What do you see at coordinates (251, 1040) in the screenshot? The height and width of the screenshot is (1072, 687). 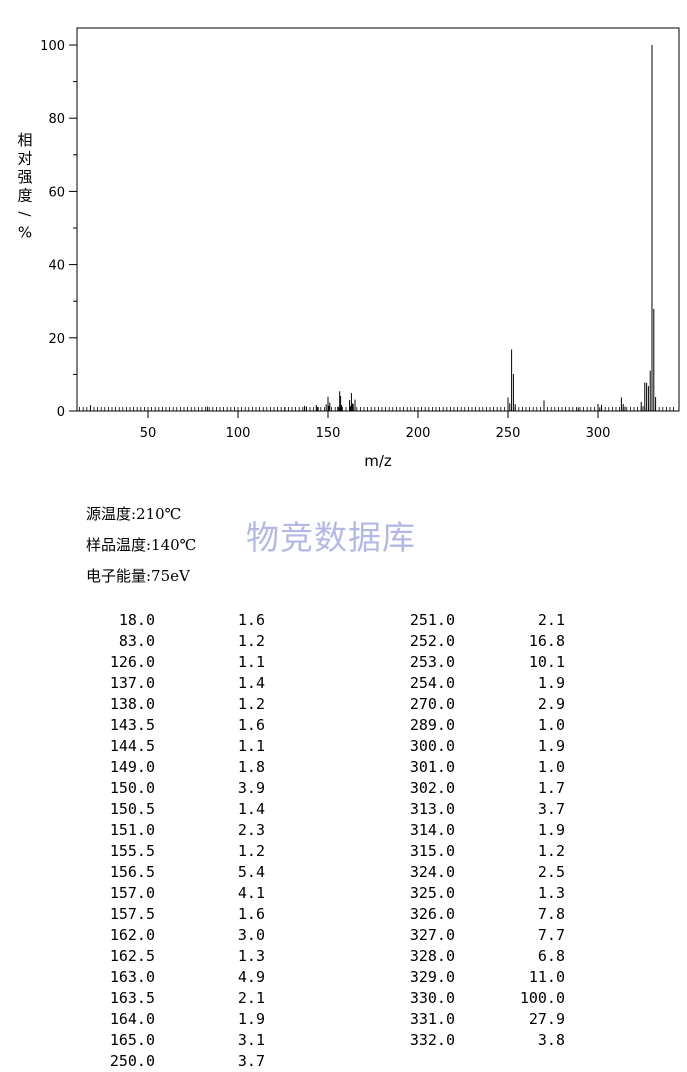 I see `intensity-value: 3.1` at bounding box center [251, 1040].